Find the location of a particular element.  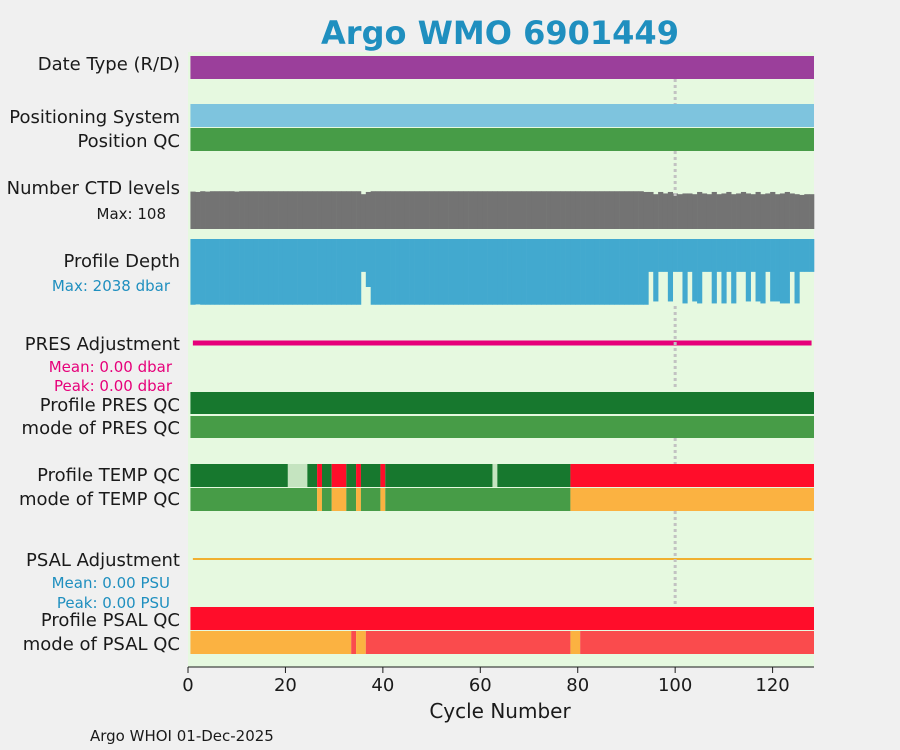

x-tick-label: 80 is located at coordinates (577, 685).